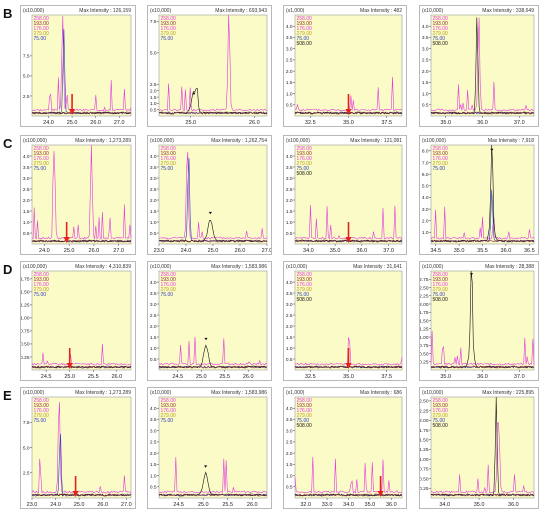  I want to click on legend-entry: 258.00, so click(441, 19).